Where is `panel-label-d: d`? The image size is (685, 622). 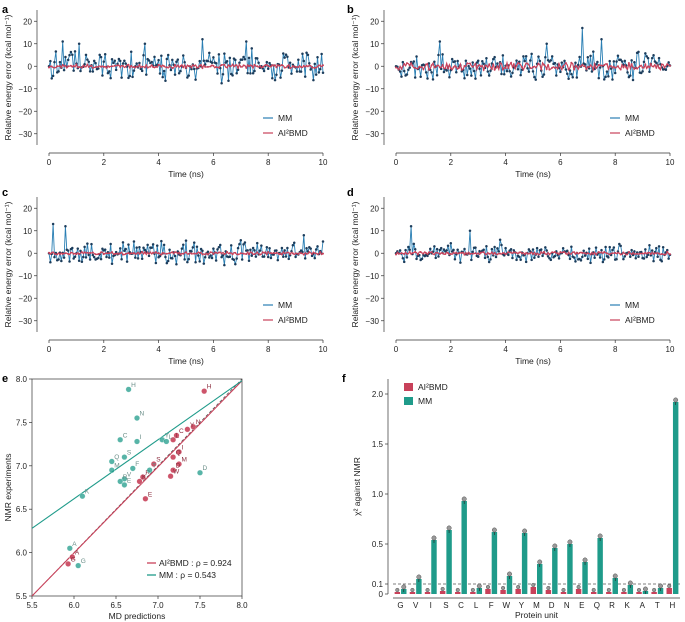
panel-label-d: d is located at coordinates (350, 193).